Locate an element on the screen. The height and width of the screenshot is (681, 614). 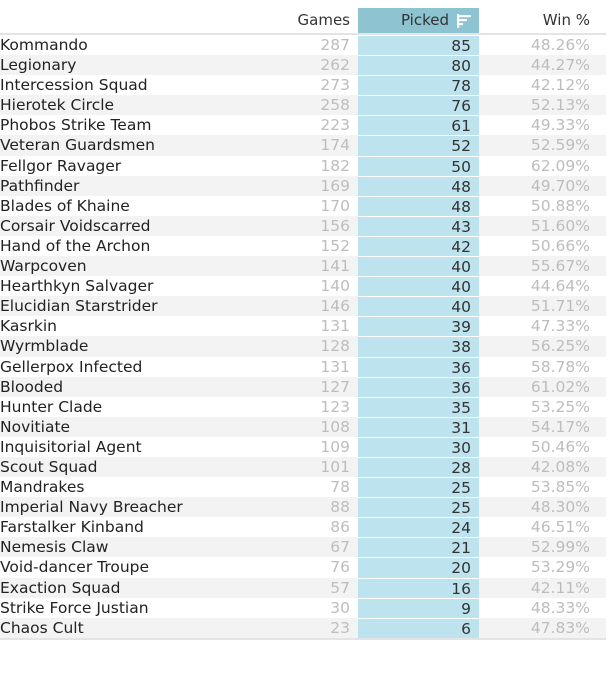
row-games: 146 is located at coordinates (335, 306).